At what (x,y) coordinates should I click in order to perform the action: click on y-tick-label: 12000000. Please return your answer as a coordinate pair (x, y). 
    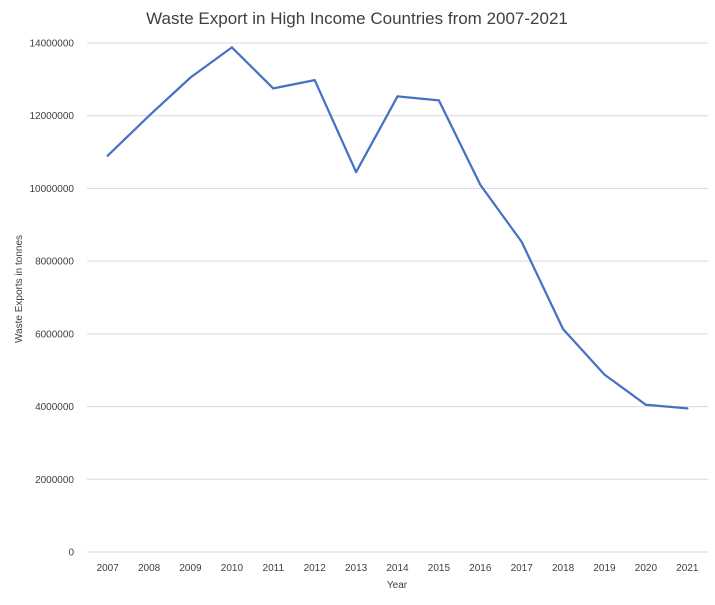
    Looking at the image, I should click on (52, 116).